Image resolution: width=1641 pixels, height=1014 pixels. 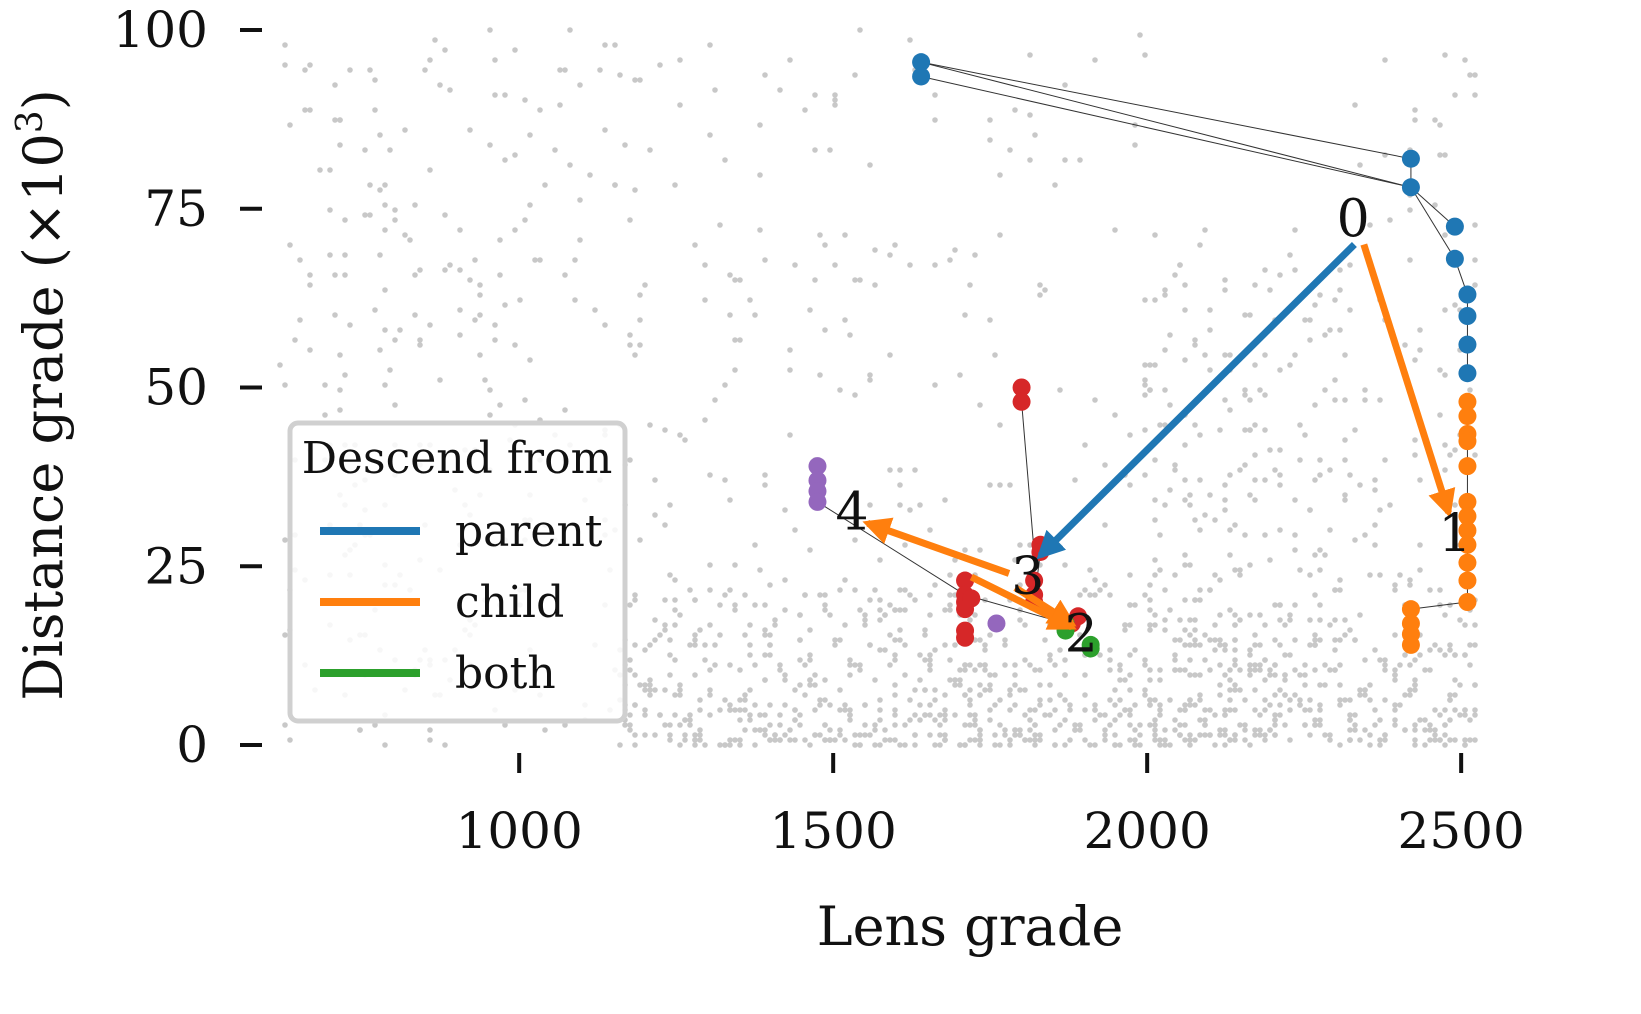 I want to click on connector-line, so click(x=1028, y=476).